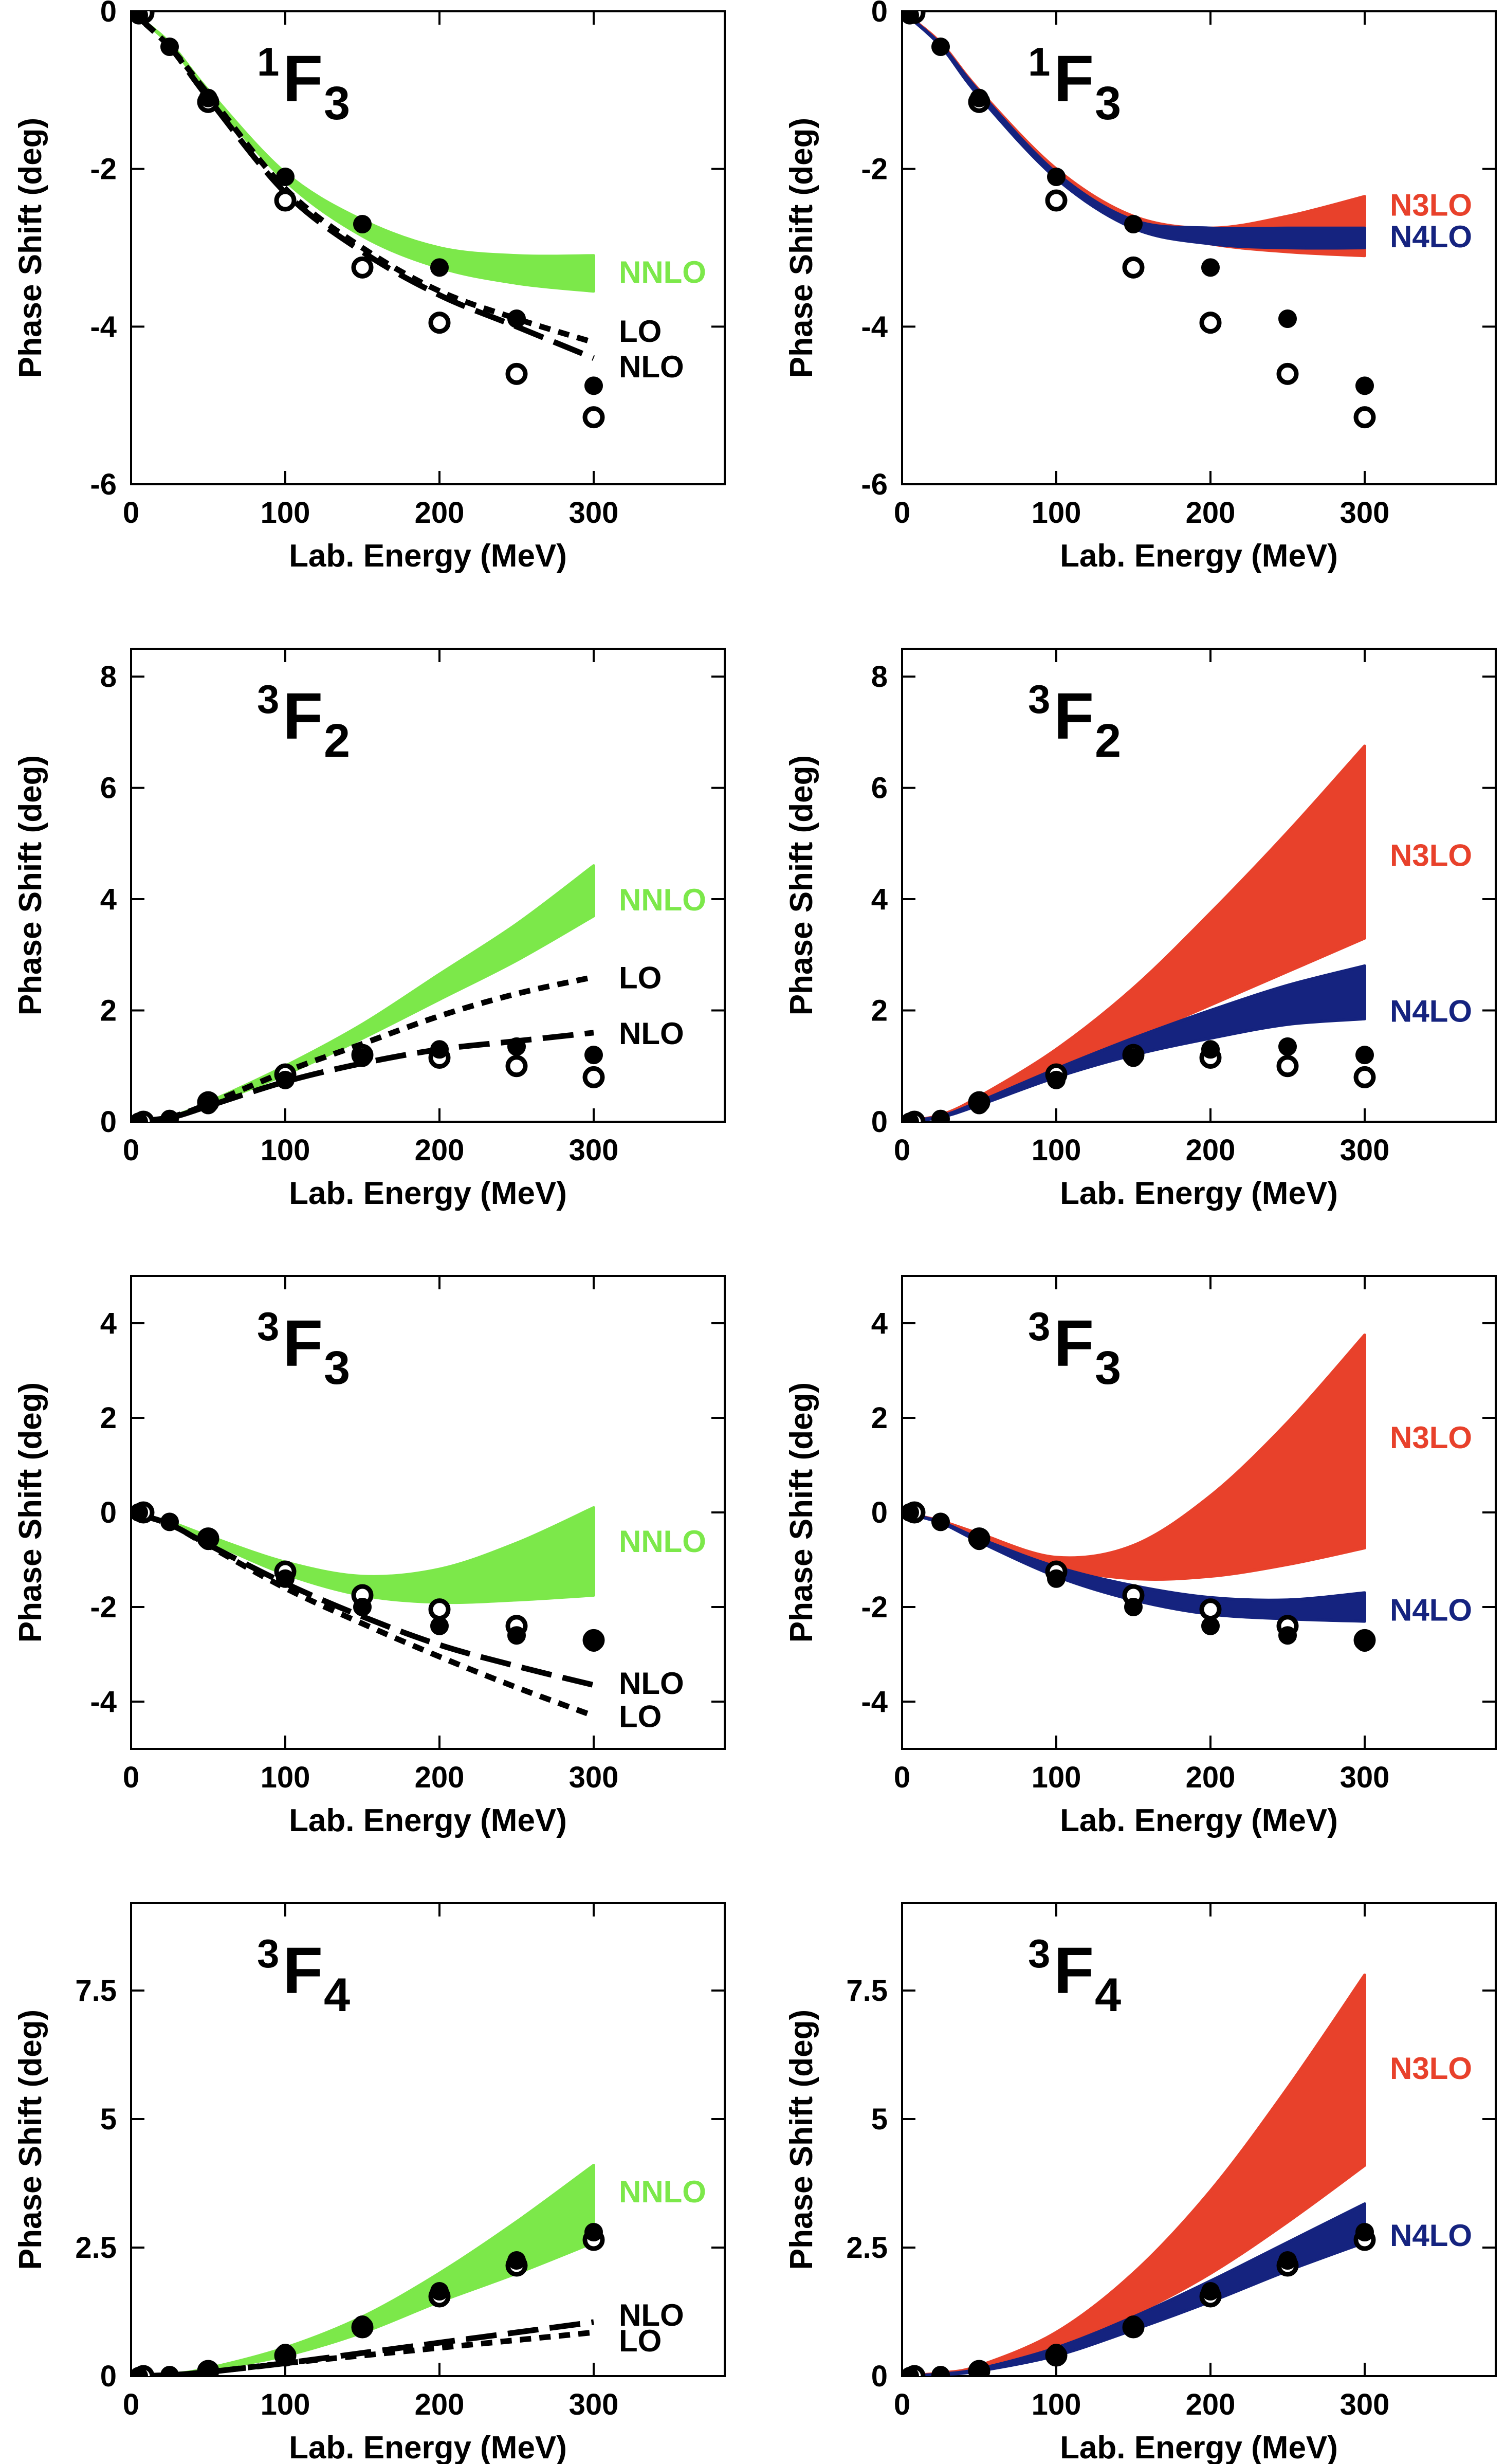 This screenshot has height=2464, width=1505. What do you see at coordinates (1108, 741) in the screenshot?
I see `title-subscript: 2` at bounding box center [1108, 741].